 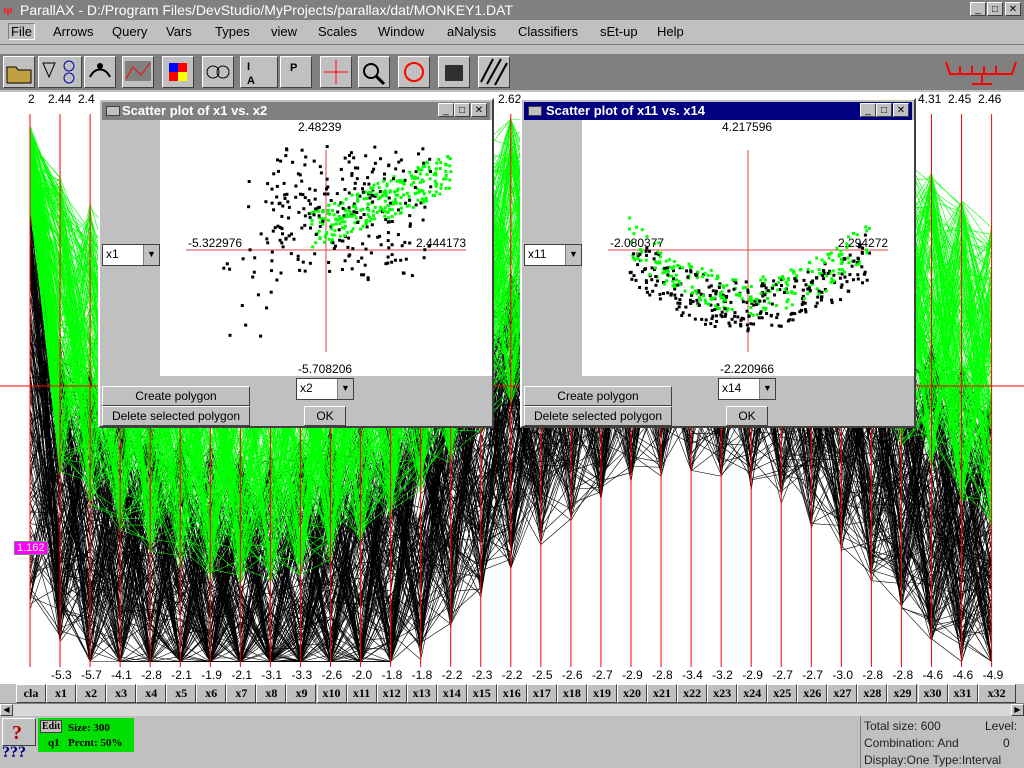 I want to click on menu-help: Help, so click(x=670, y=31).